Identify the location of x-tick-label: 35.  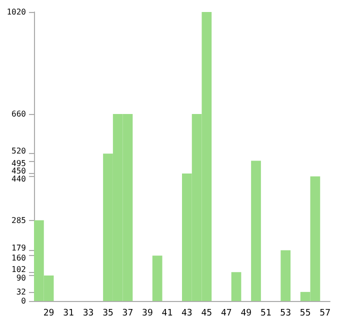
(108, 313).